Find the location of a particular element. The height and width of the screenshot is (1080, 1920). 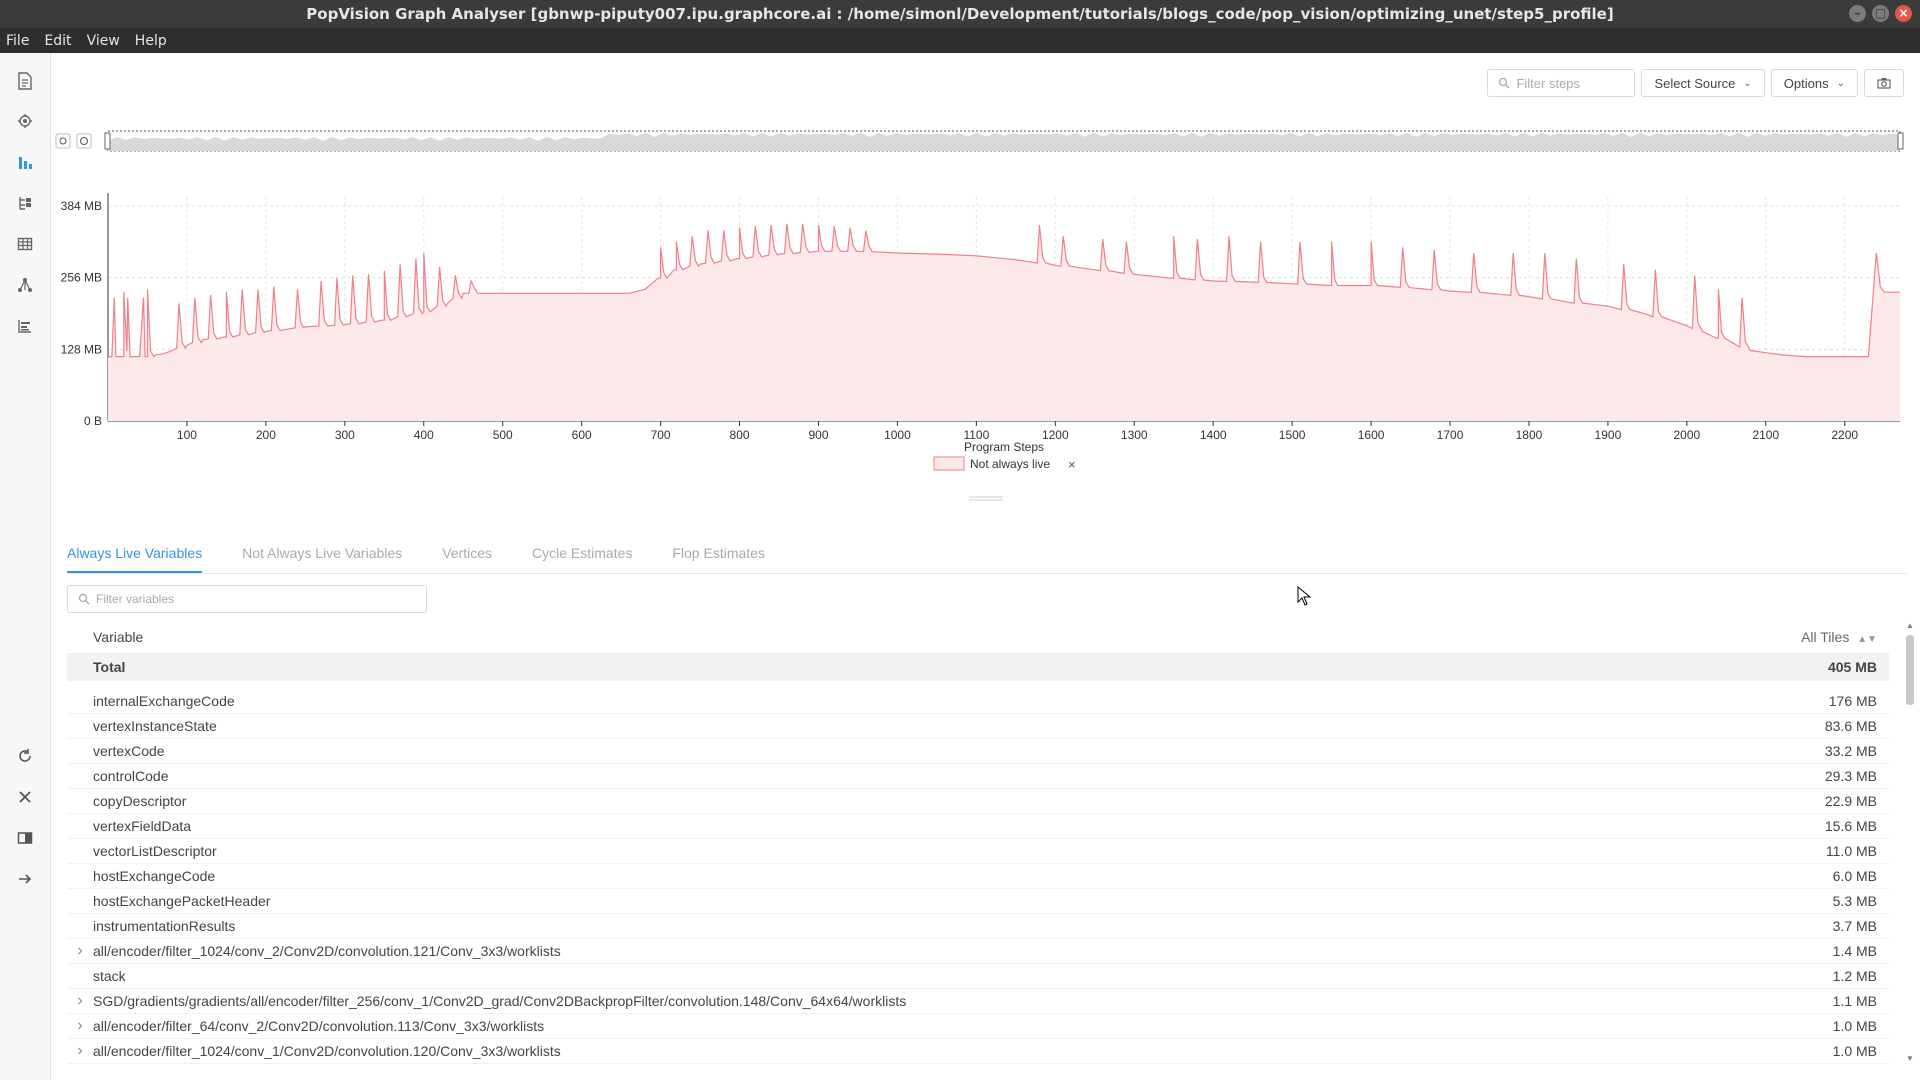

tab-flop-estimates: Flop Estimates is located at coordinates (718, 553).